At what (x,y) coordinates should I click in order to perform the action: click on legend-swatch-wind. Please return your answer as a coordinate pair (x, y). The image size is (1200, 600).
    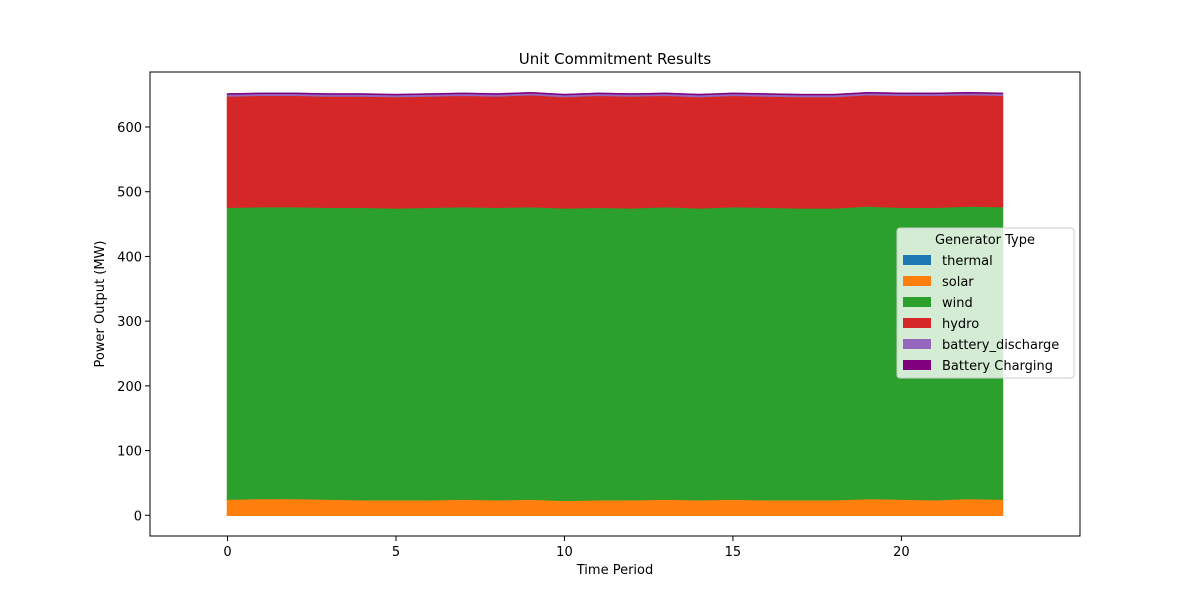
    Looking at the image, I should click on (917, 302).